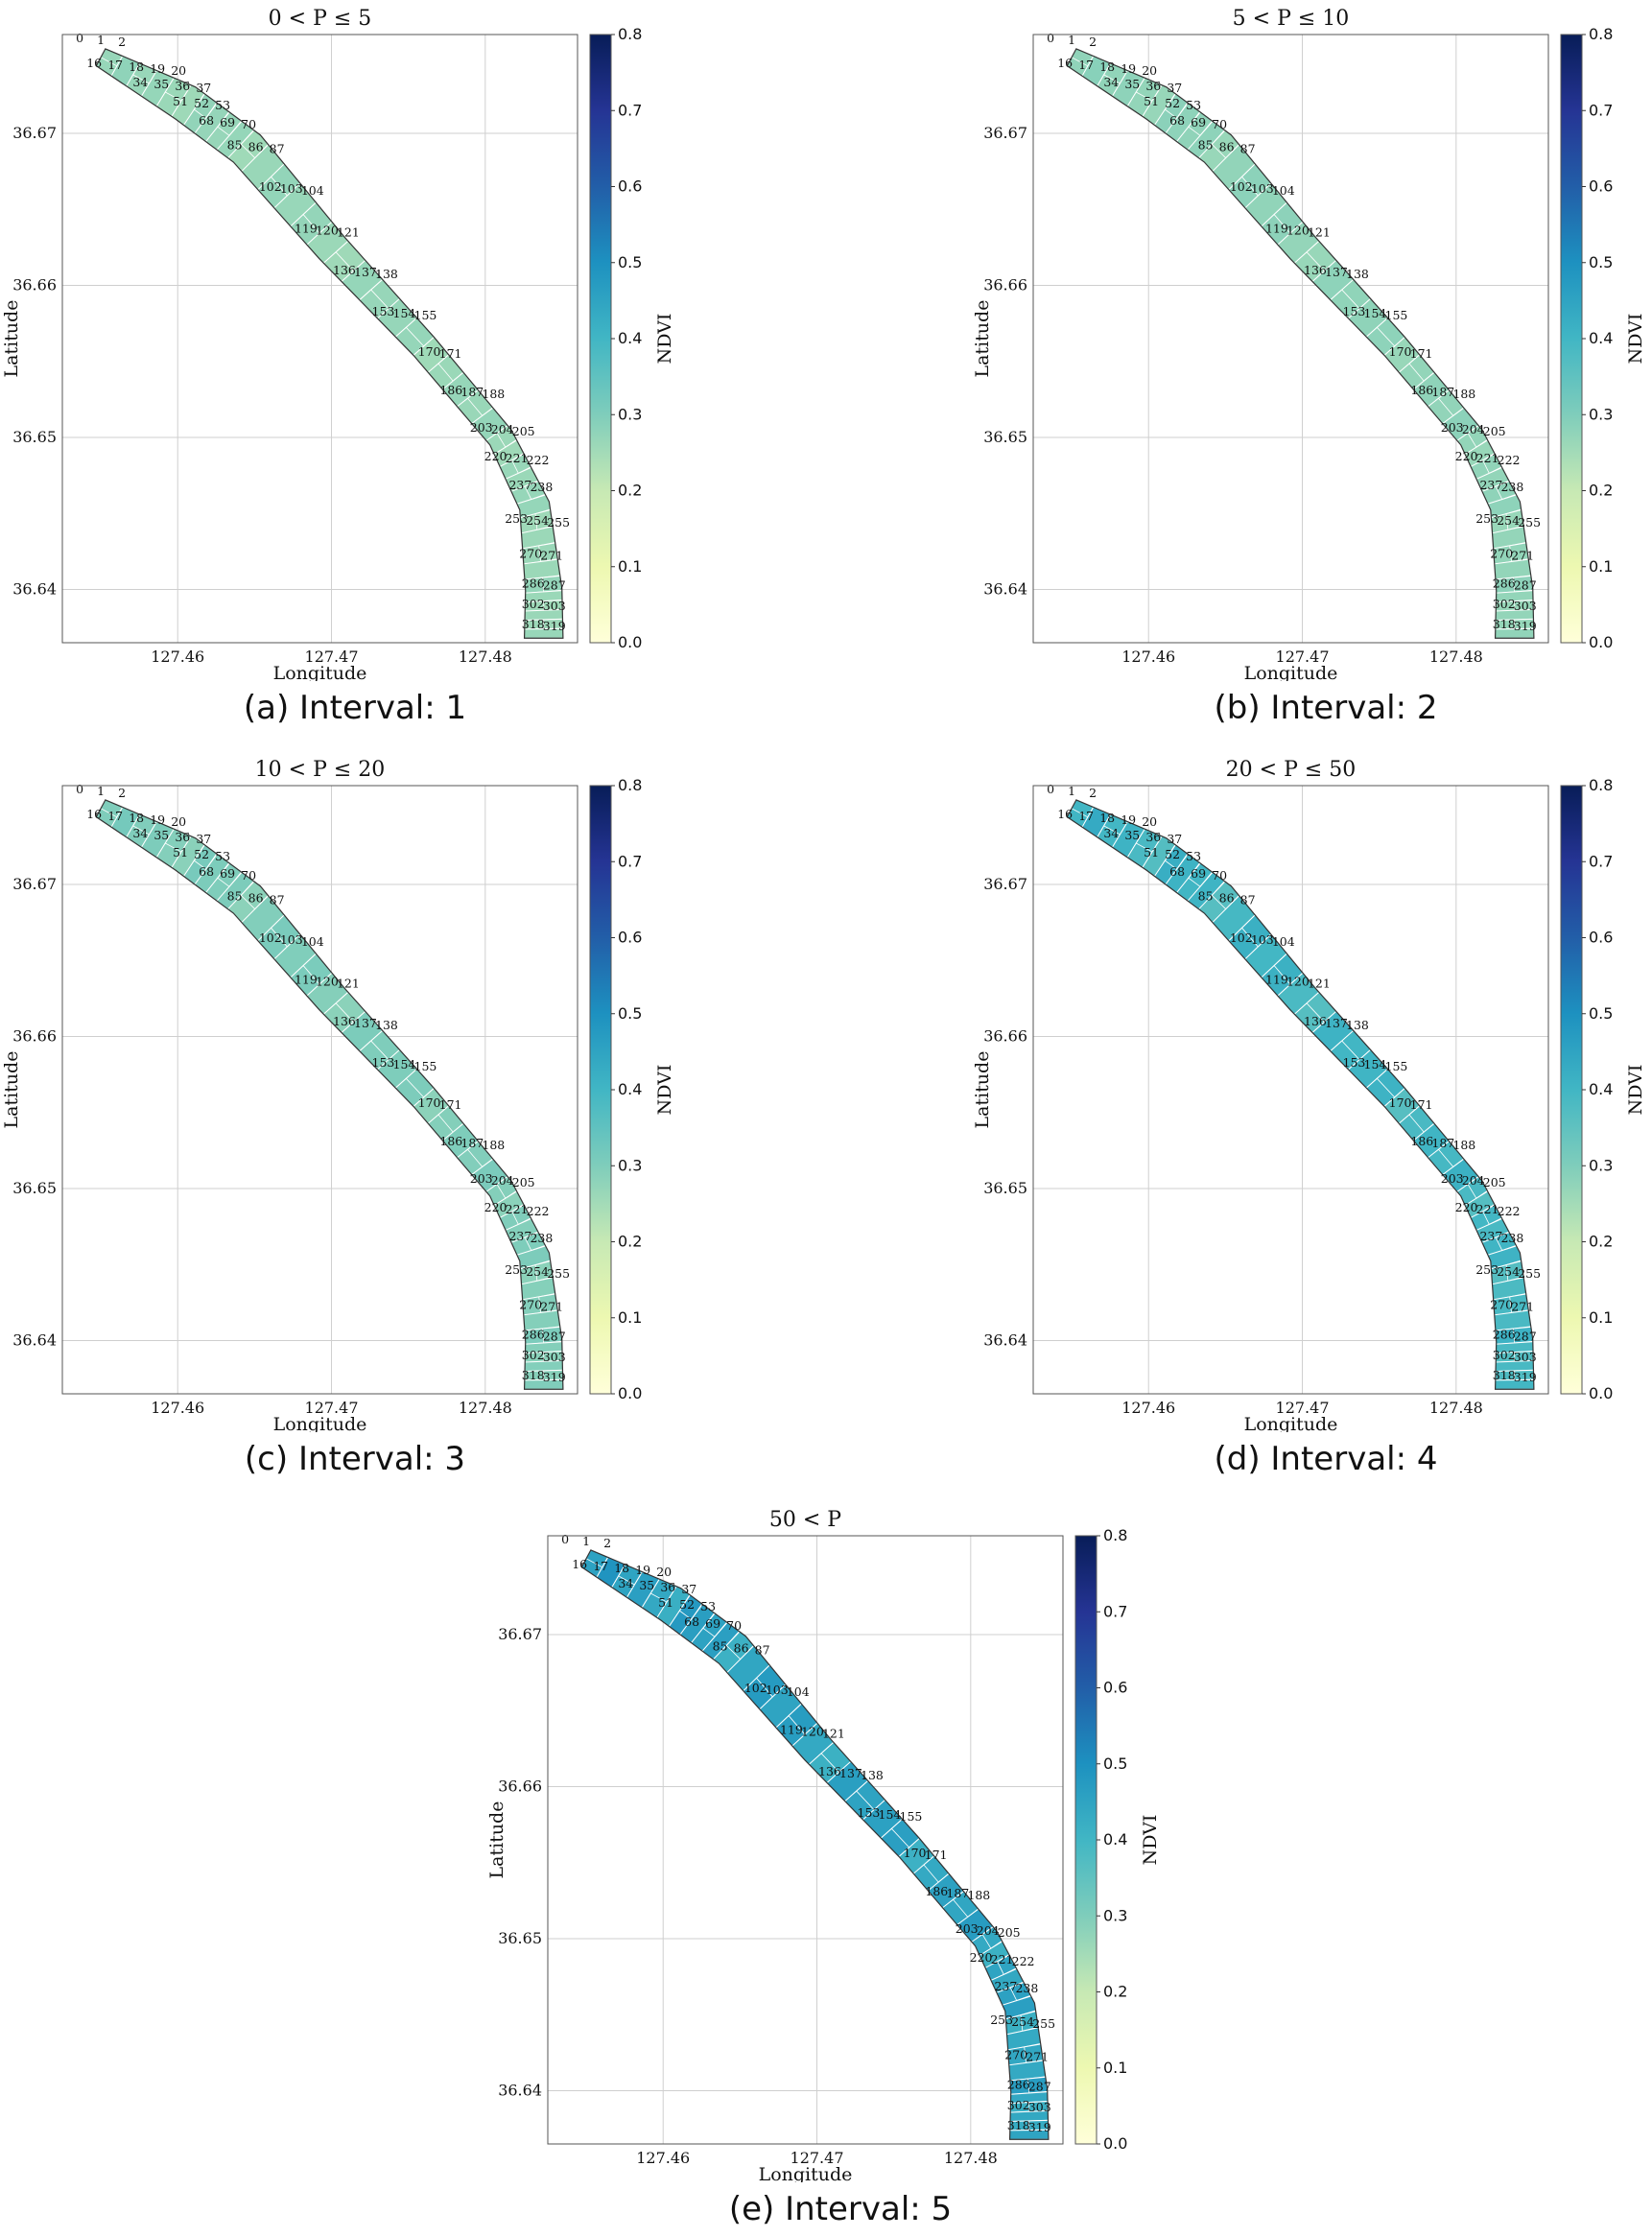  I want to click on chart-title: 5 < P ≤ 10, so click(1292, 19).